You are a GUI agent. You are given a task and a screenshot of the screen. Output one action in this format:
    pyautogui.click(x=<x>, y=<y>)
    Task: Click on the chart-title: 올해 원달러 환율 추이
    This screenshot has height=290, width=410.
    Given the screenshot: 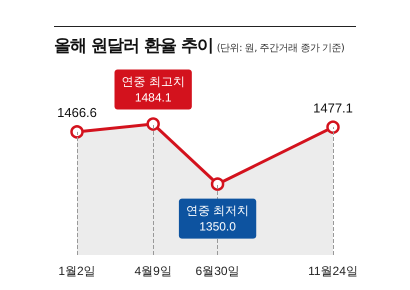 What is the action you would take?
    pyautogui.click(x=133, y=46)
    